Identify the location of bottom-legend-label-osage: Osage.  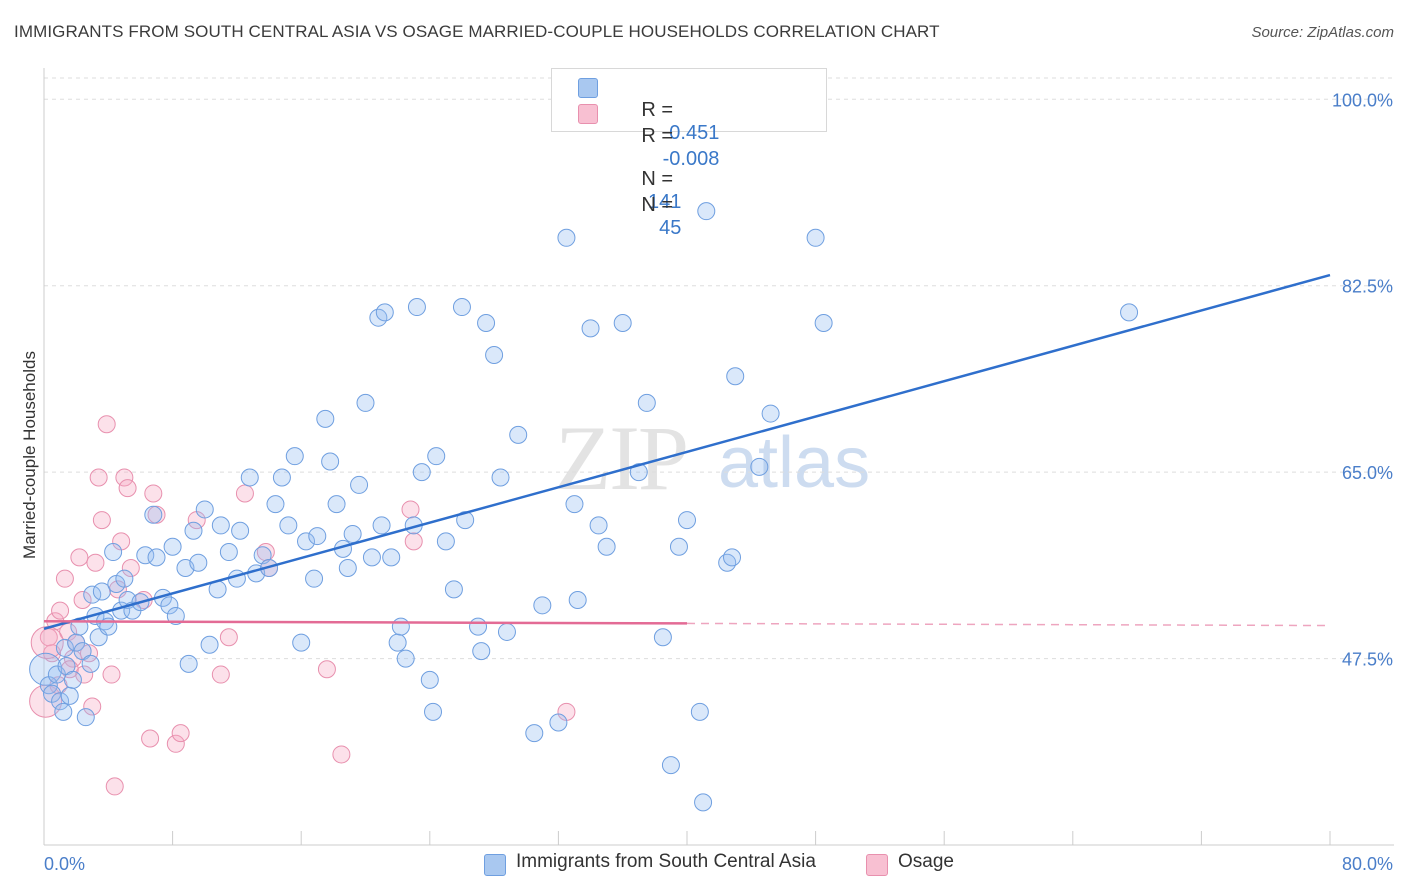
(926, 861).